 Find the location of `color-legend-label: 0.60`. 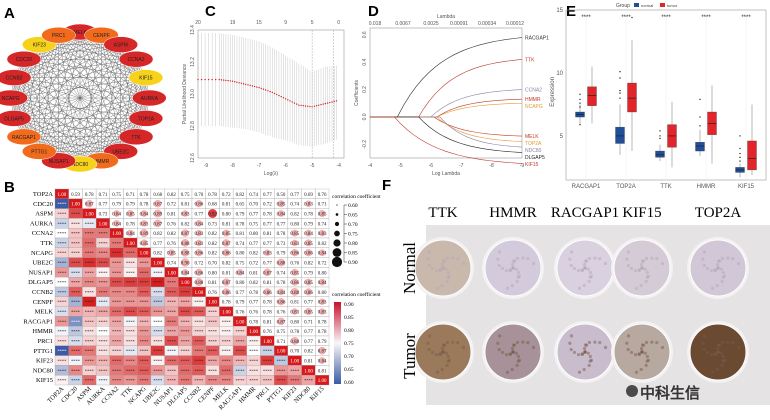

color-legend-label: 0.60 is located at coordinates (349, 383).